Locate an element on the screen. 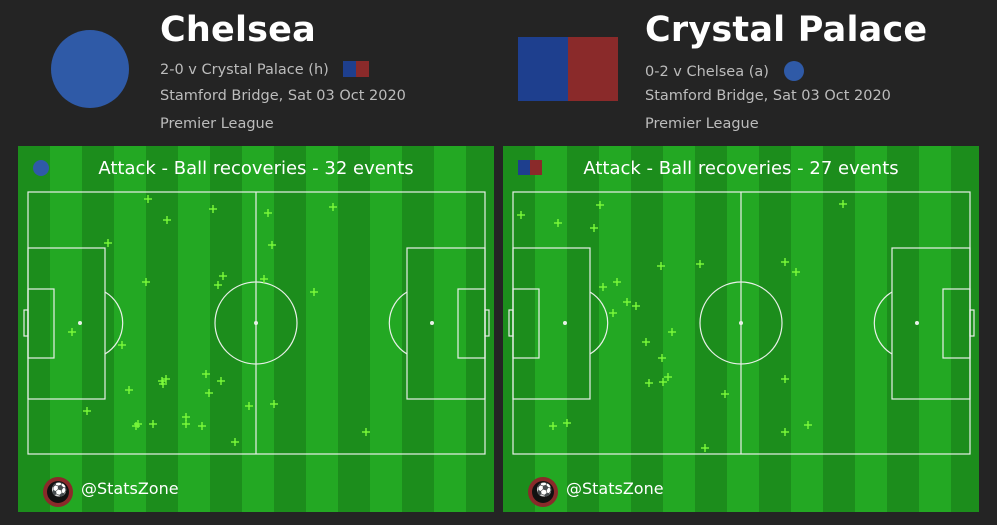  result-text: 0-2 v Chelsea (a) is located at coordinates (707, 72).